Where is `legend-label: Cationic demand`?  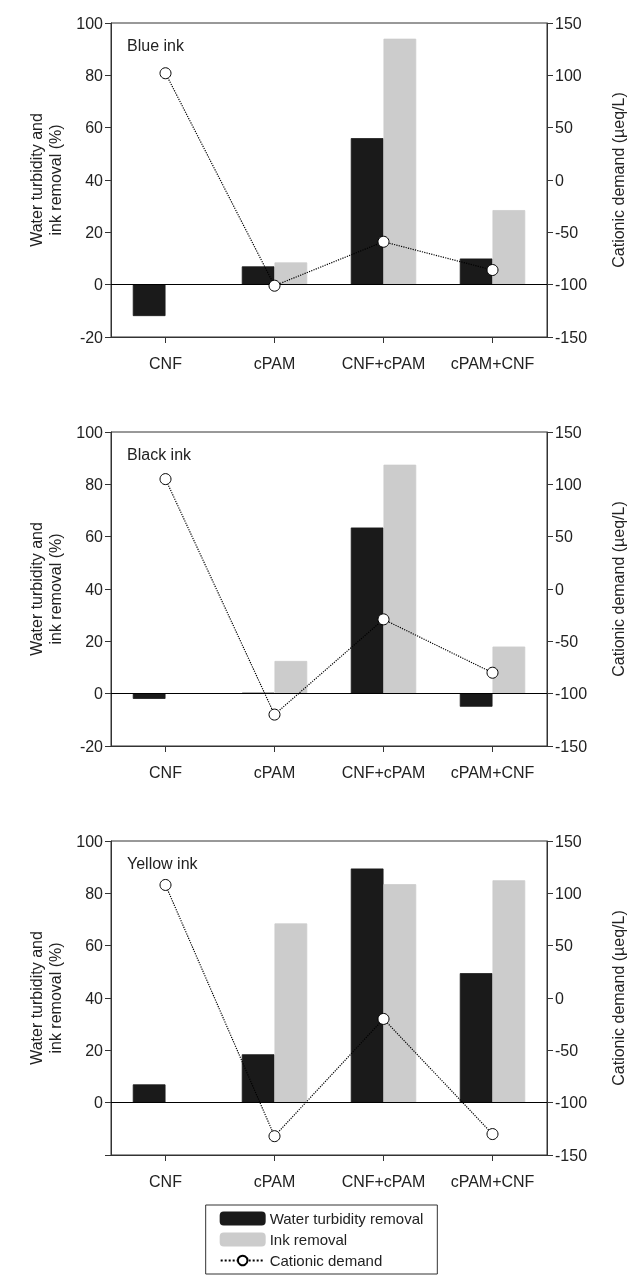
legend-label: Cationic demand is located at coordinates (326, 1260).